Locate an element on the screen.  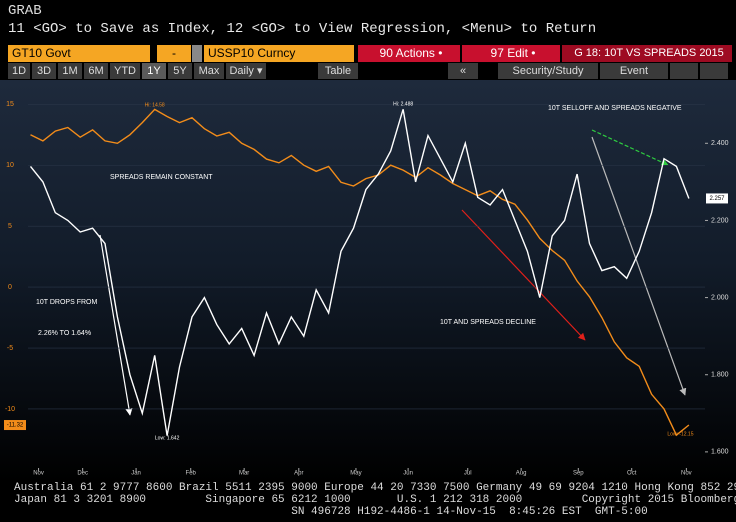
security-input: GT10 Govt is located at coordinates (79, 53).